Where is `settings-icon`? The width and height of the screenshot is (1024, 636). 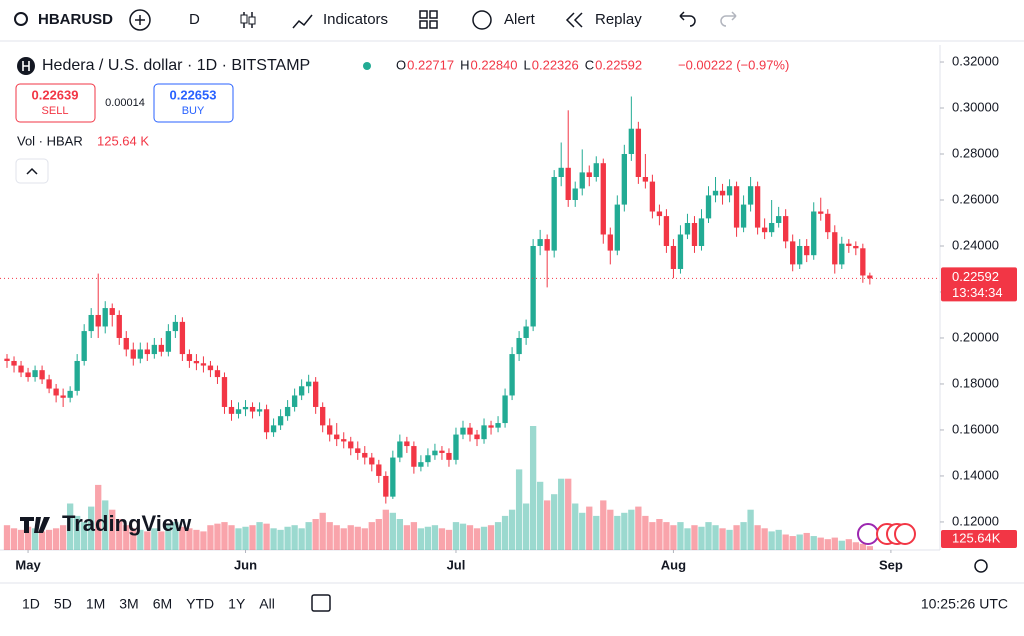 settings-icon is located at coordinates (981, 566).